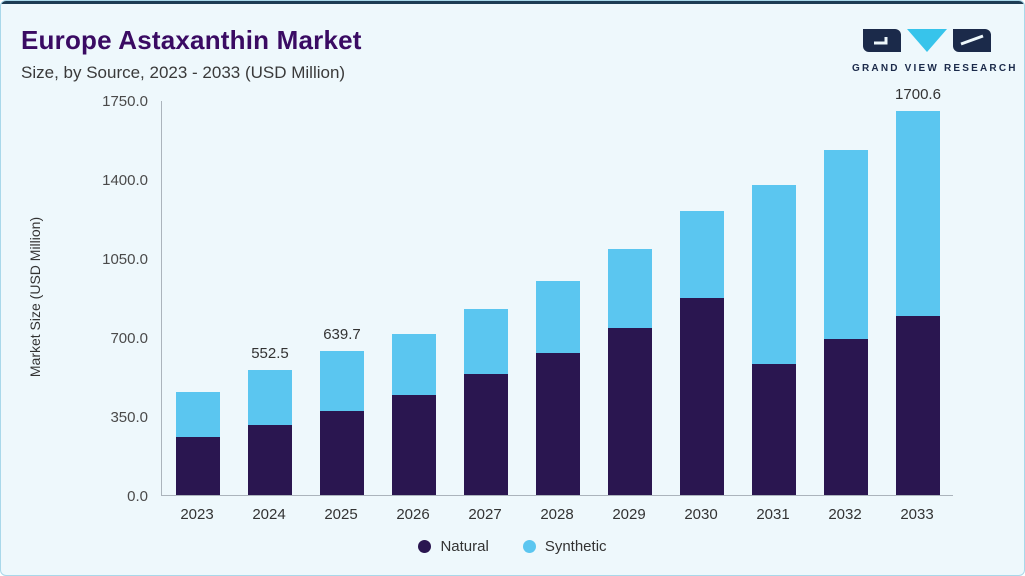 The width and height of the screenshot is (1025, 576). What do you see at coordinates (342, 334) in the screenshot?
I see `bar-total-label: 639.7` at bounding box center [342, 334].